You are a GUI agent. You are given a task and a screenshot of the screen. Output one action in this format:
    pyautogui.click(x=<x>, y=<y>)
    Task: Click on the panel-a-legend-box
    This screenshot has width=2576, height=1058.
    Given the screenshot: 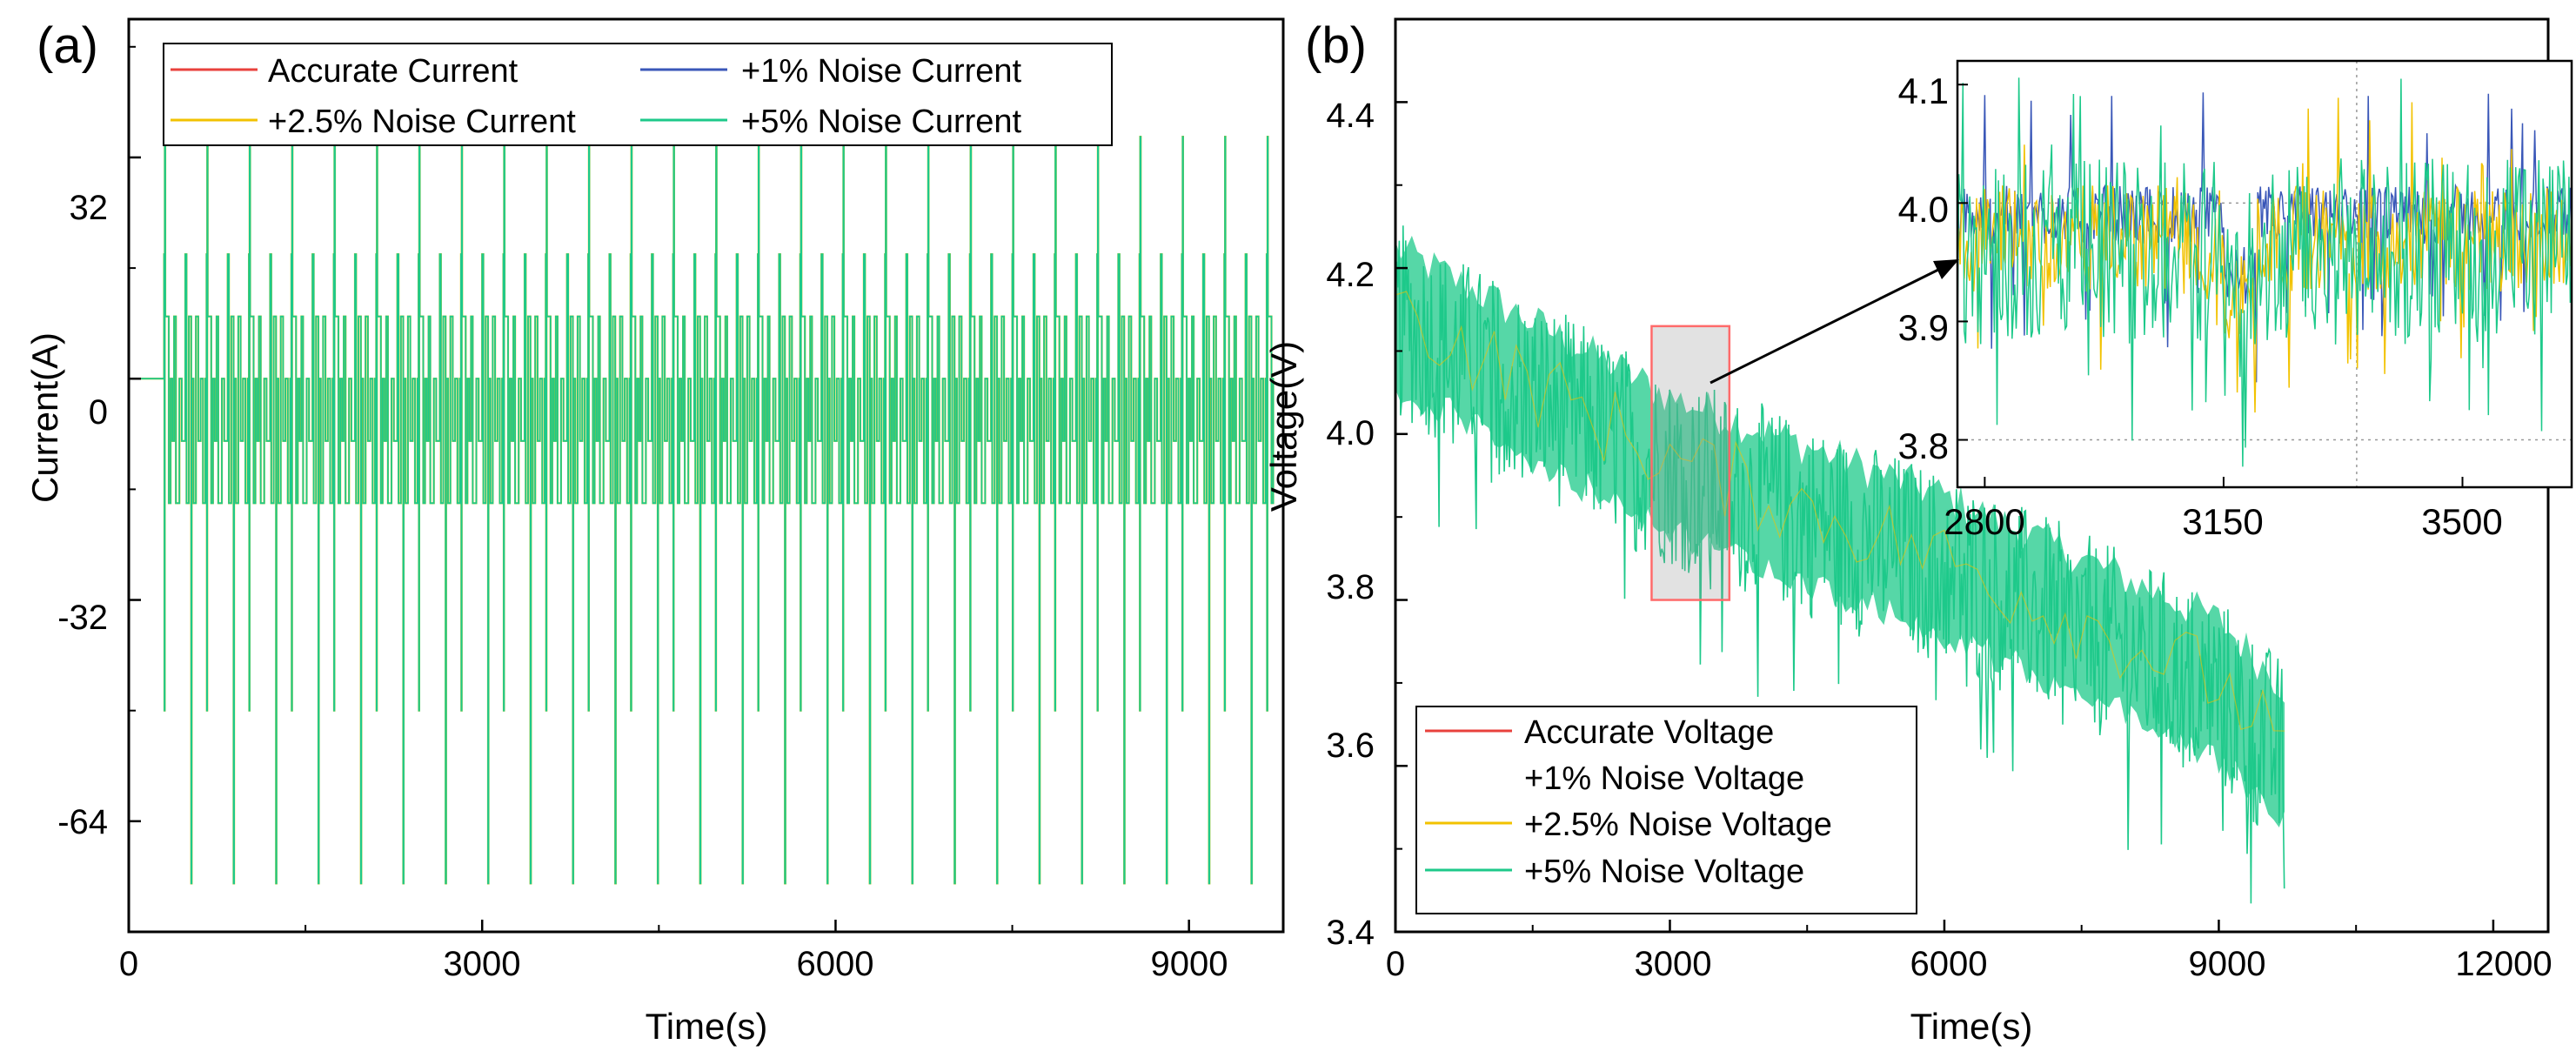 What is the action you would take?
    pyautogui.click(x=638, y=94)
    